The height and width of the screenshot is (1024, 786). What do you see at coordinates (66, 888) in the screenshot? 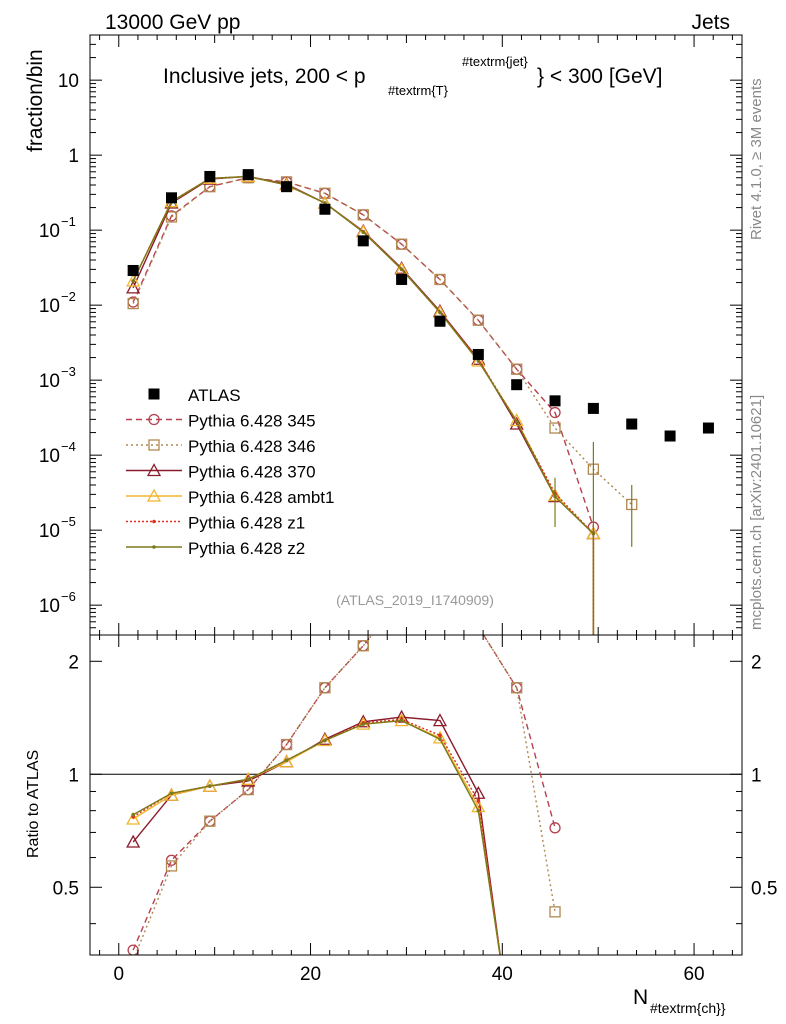
I see `ratio-y-tick-label: 0.5` at bounding box center [66, 888].